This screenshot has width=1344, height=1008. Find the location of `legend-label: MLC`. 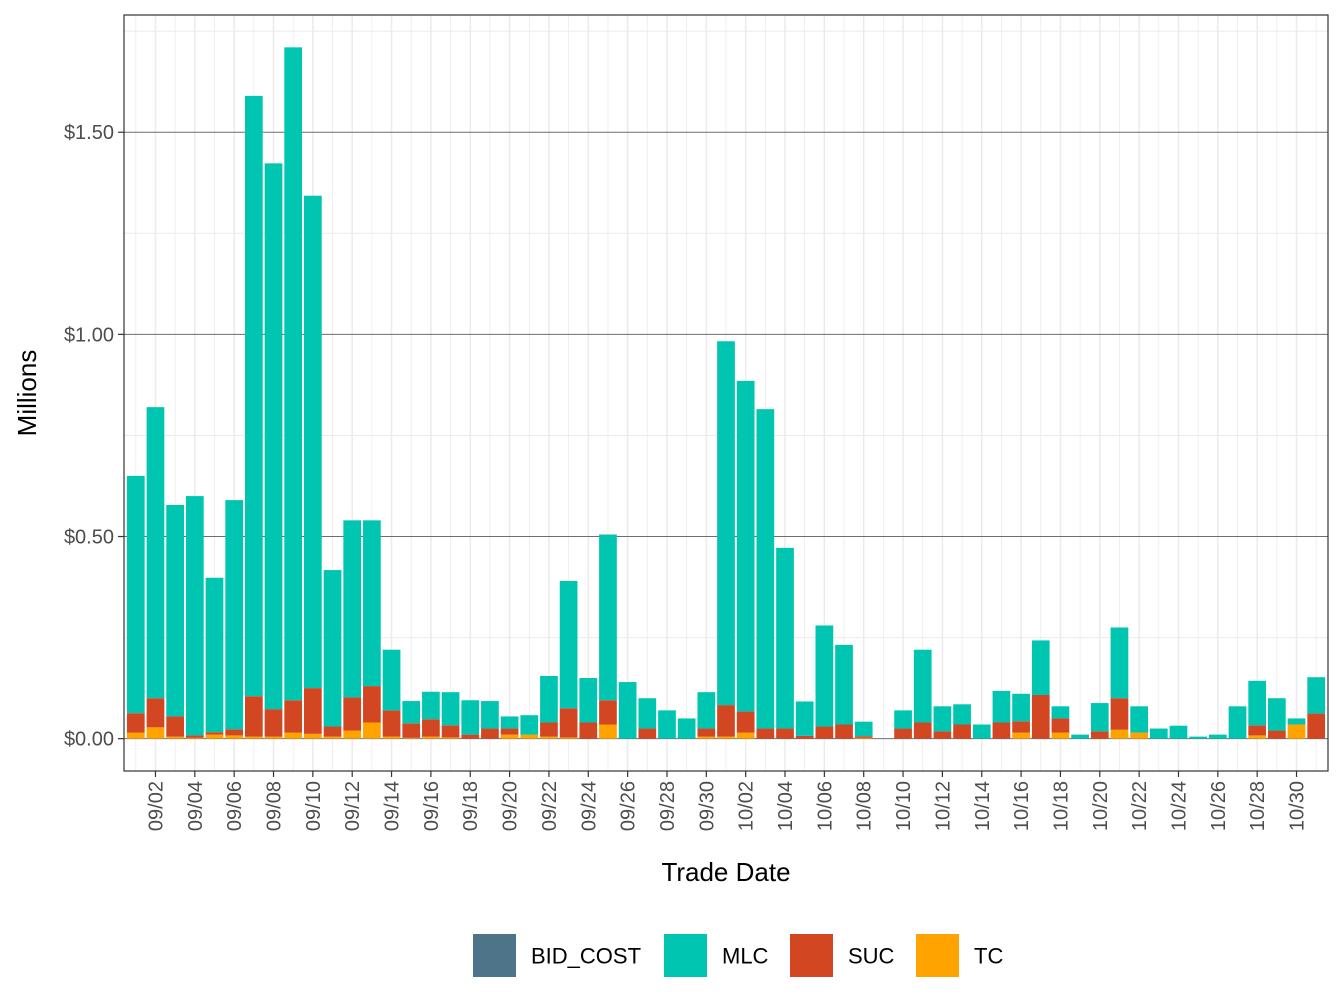

legend-label: MLC is located at coordinates (745, 956).